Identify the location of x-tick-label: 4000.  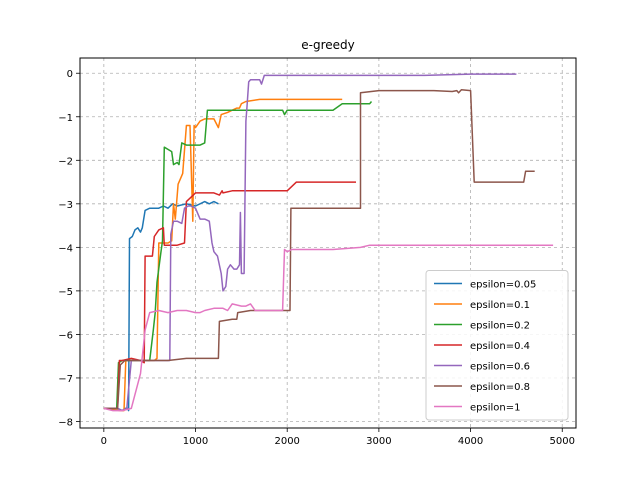
(470, 441).